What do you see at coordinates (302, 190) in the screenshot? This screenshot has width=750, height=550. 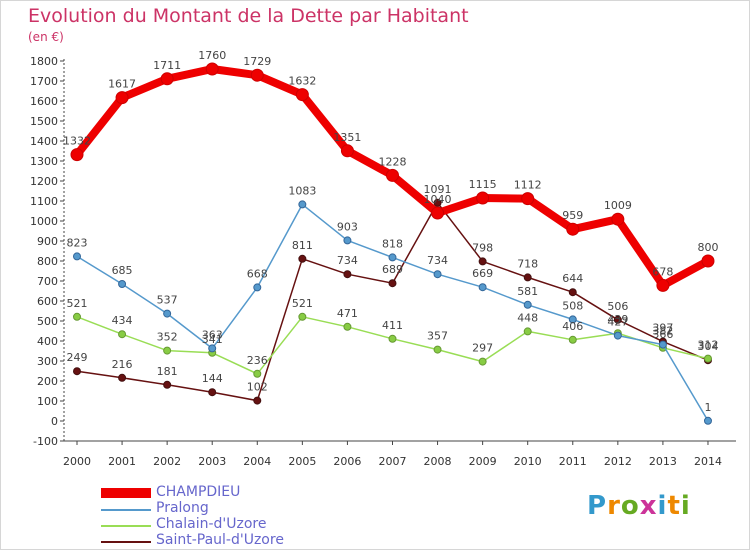 I see `data-label-pralong: 1083` at bounding box center [302, 190].